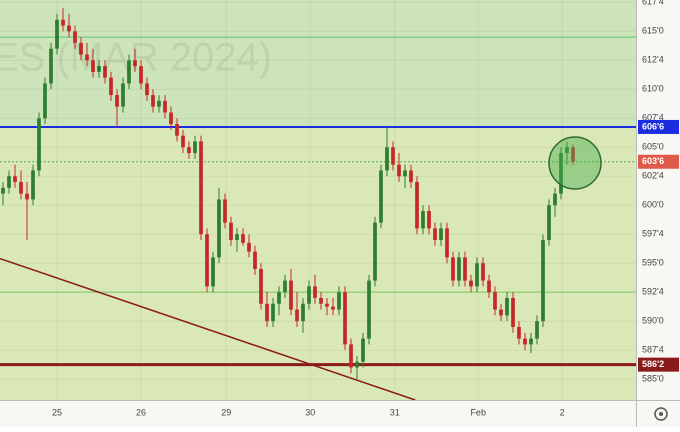 Image resolution: width=680 pixels, height=432 pixels. Describe the element at coordinates (310, 412) in the screenshot. I see `x-tick-label: 30` at that location.